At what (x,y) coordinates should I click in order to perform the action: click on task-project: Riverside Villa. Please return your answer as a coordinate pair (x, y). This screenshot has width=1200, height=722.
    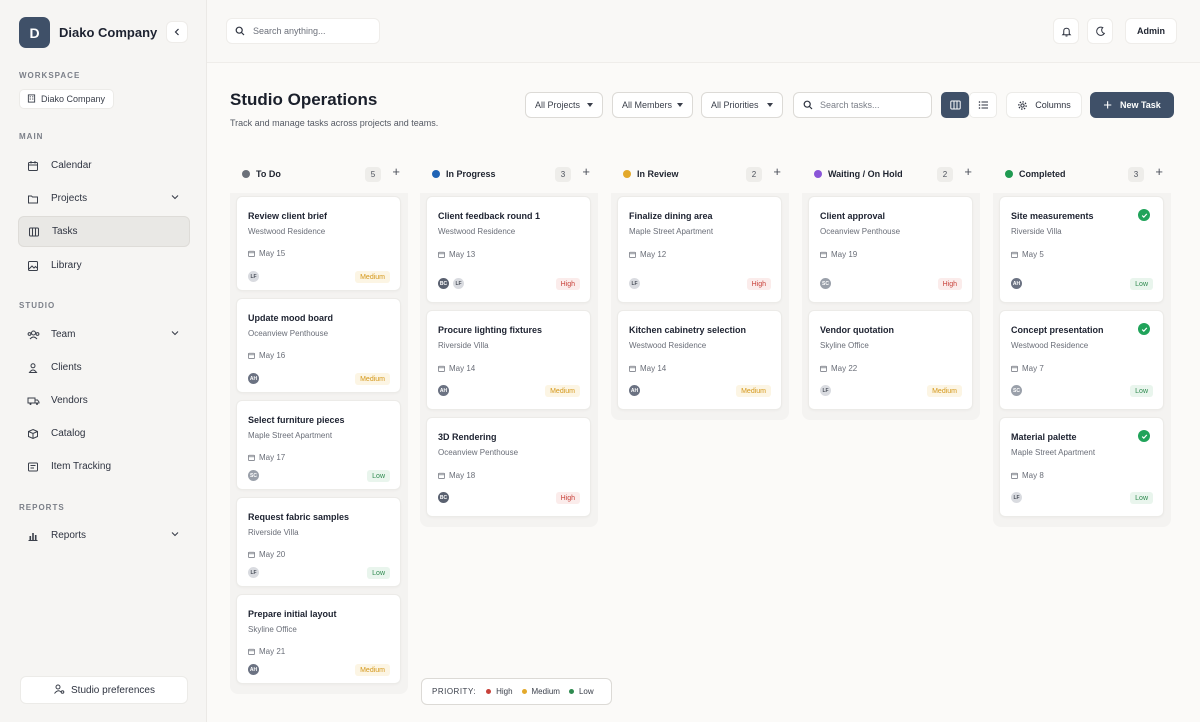
    Looking at the image, I should click on (463, 345).